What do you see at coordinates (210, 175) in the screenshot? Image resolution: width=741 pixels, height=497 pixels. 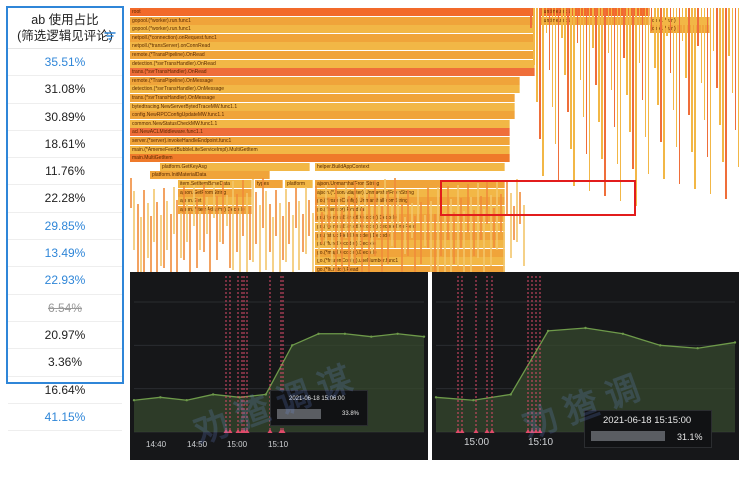 I see `flame-frame: platform.InitMaterialData` at bounding box center [210, 175].